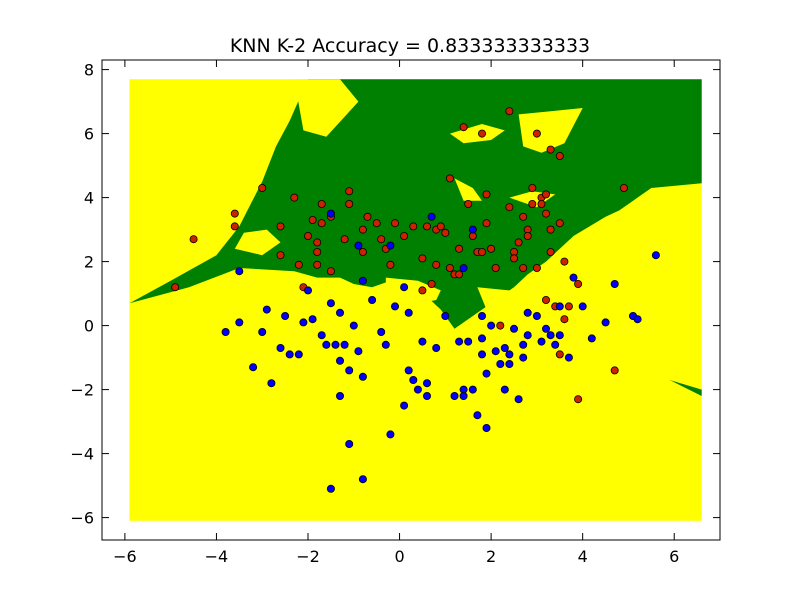 The height and width of the screenshot is (600, 800). What do you see at coordinates (491, 556) in the screenshot?
I see `x-tick-label: 2` at bounding box center [491, 556].